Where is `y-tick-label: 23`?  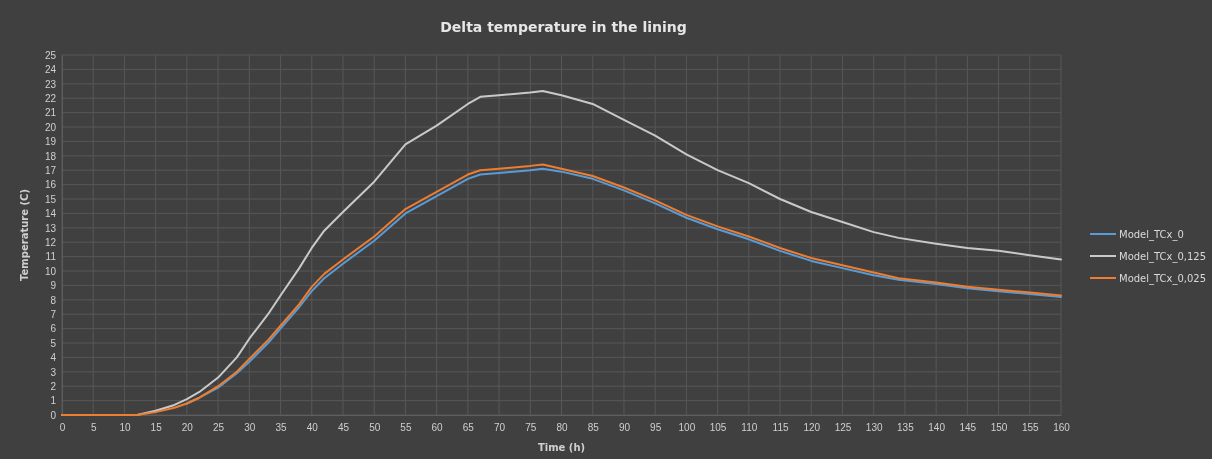
y-tick-label: 23 is located at coordinates (50, 84).